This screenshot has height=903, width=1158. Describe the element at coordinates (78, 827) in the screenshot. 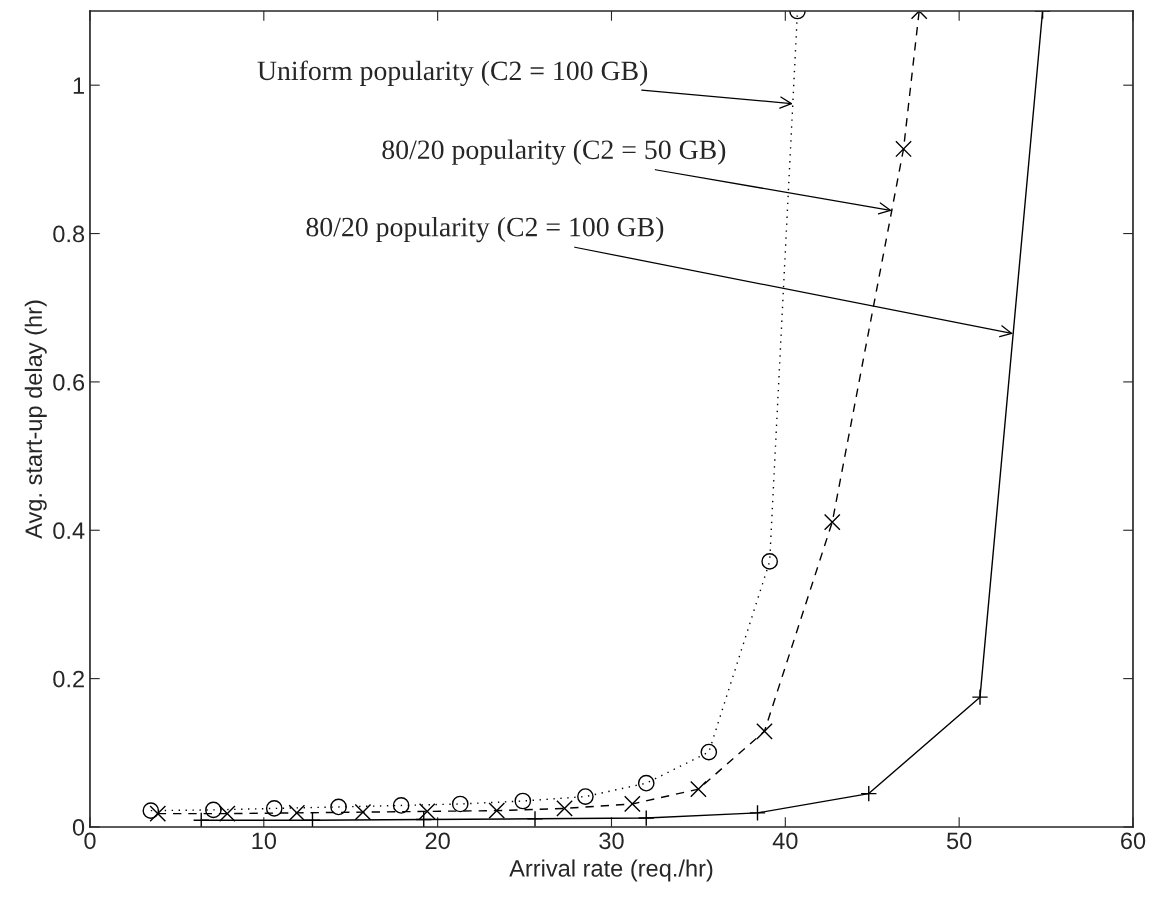

I see `y-tick-label: 0` at that location.